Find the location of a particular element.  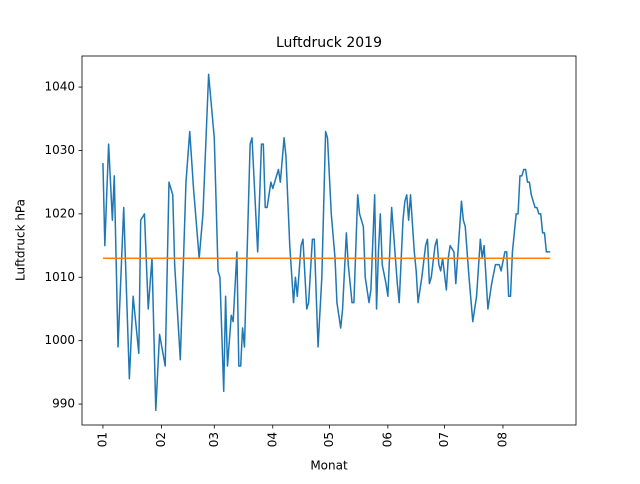

y-tick-label: 1000 is located at coordinates (59, 340).